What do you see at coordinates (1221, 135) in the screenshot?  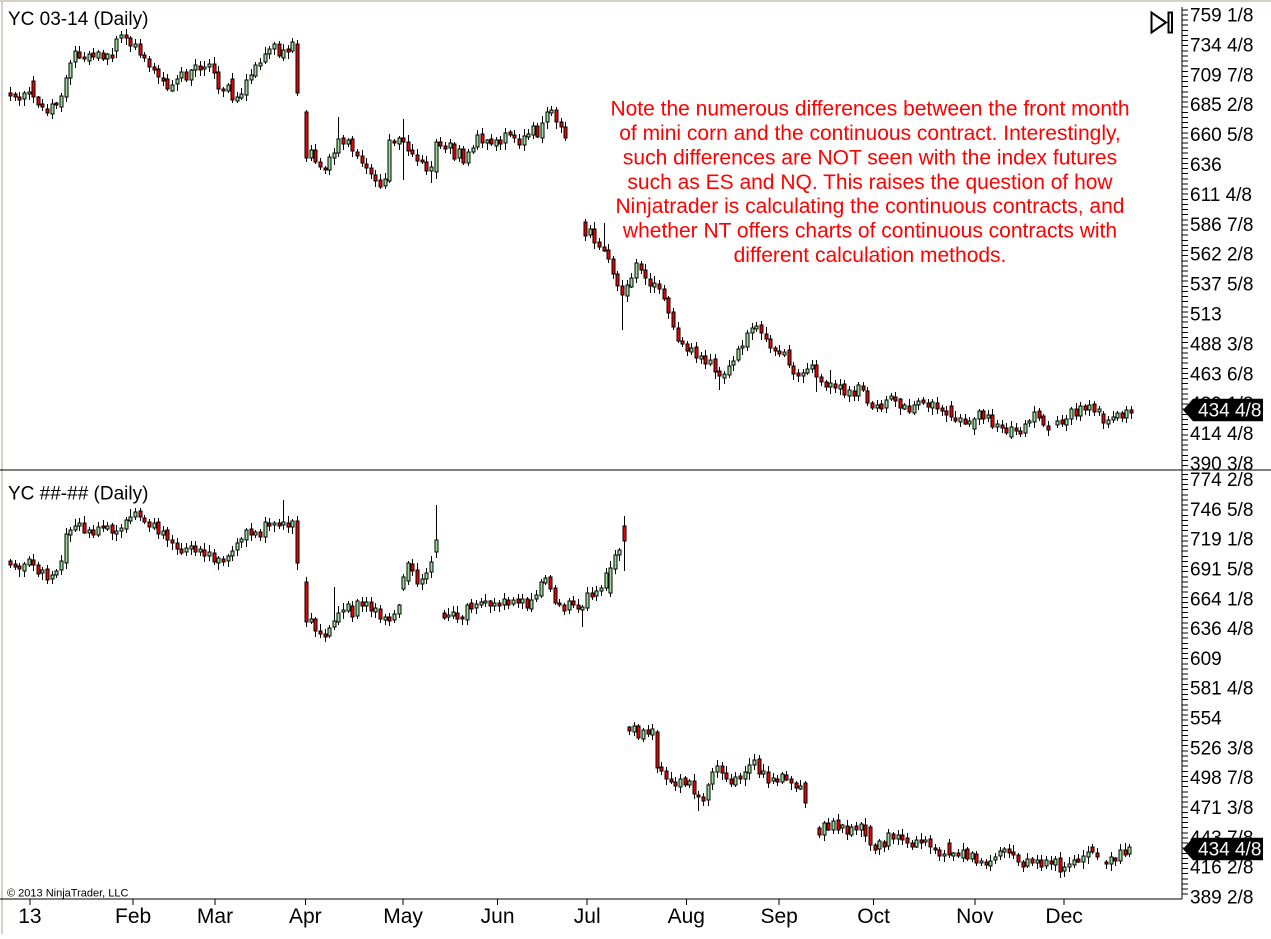 I see `svg-text: 660 5/8` at bounding box center [1221, 135].